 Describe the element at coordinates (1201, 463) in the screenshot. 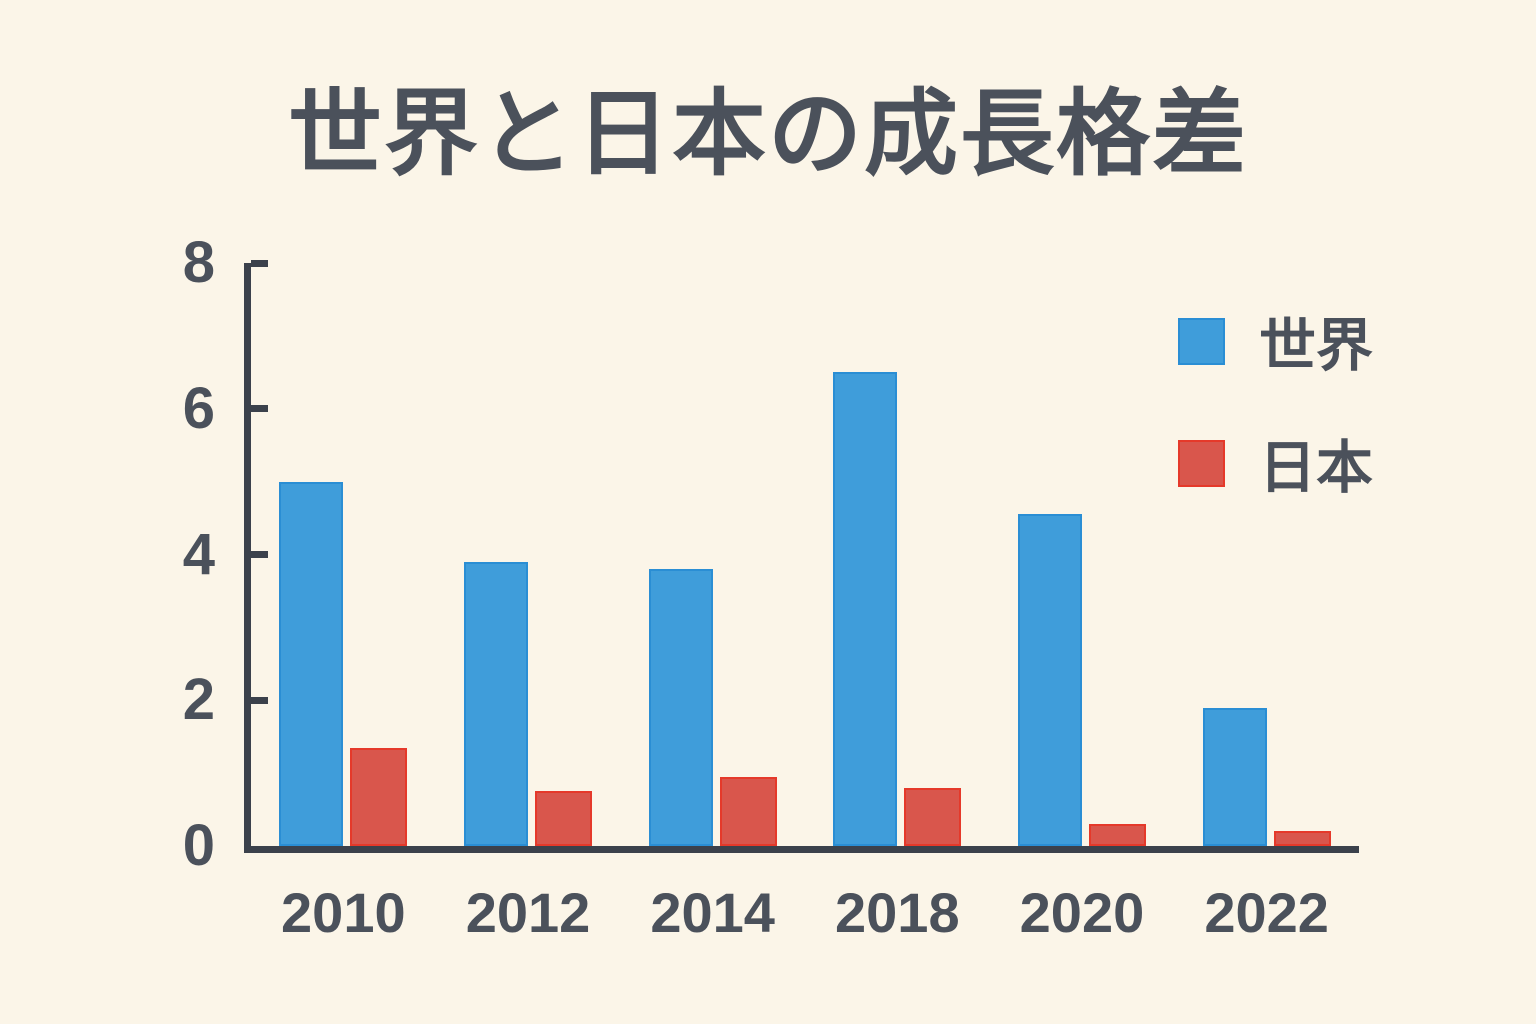

I see `legend-swatch-japan` at that location.